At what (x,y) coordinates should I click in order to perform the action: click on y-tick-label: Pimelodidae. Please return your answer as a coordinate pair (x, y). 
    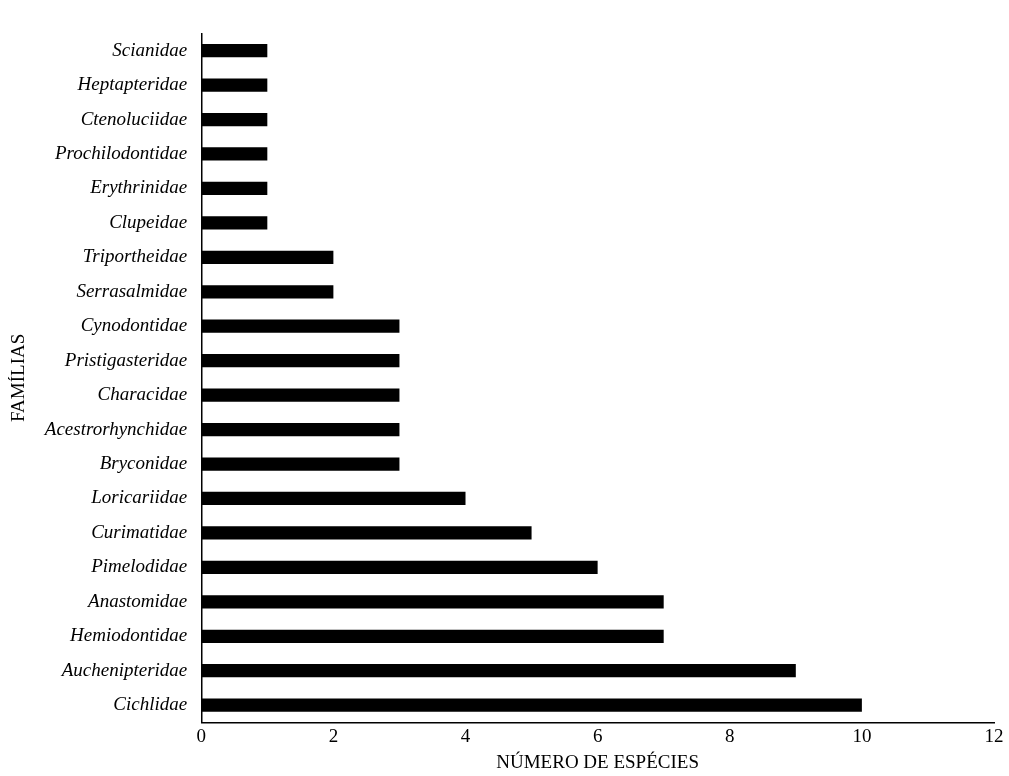
    Looking at the image, I should click on (139, 566).